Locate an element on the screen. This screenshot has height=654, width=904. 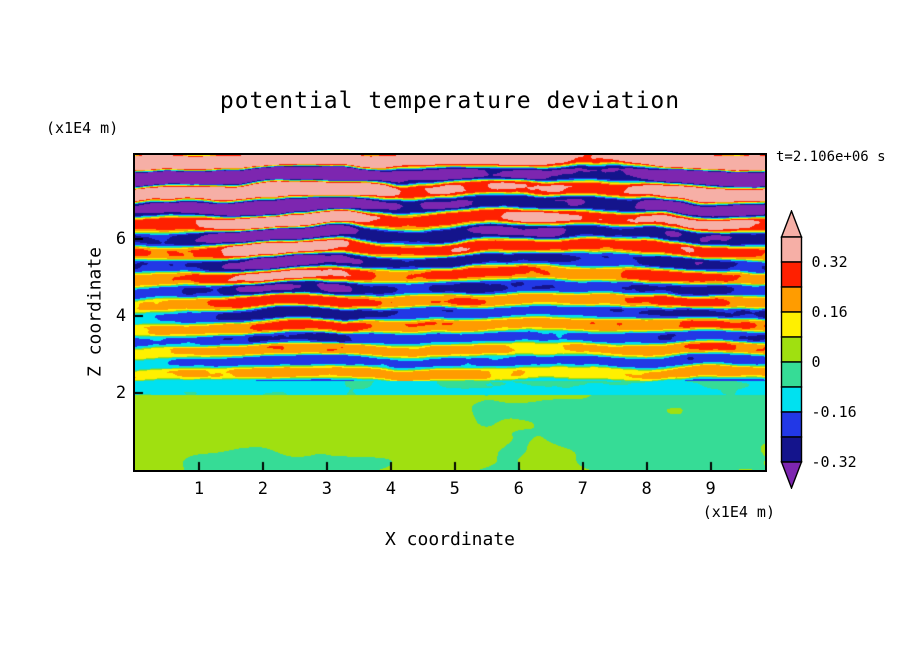
x-tick-label: 8 is located at coordinates (646, 489).